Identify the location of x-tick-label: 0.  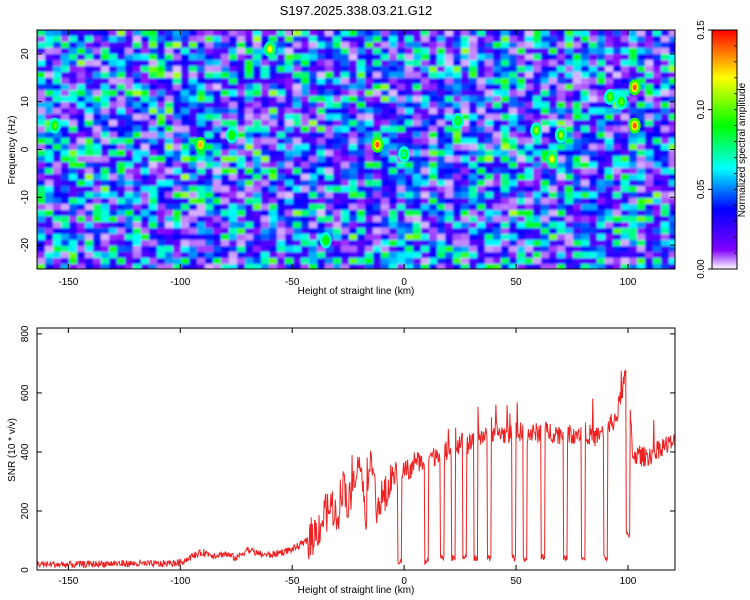
(404, 581).